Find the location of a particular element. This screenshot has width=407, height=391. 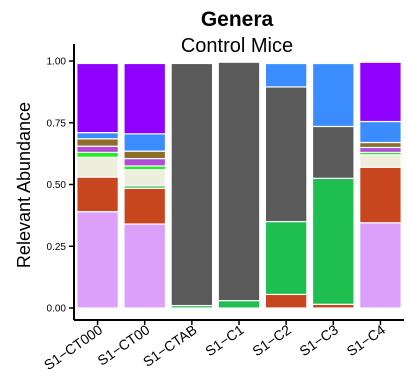

x-tick-label: S1−C4 is located at coordinates (366, 340).